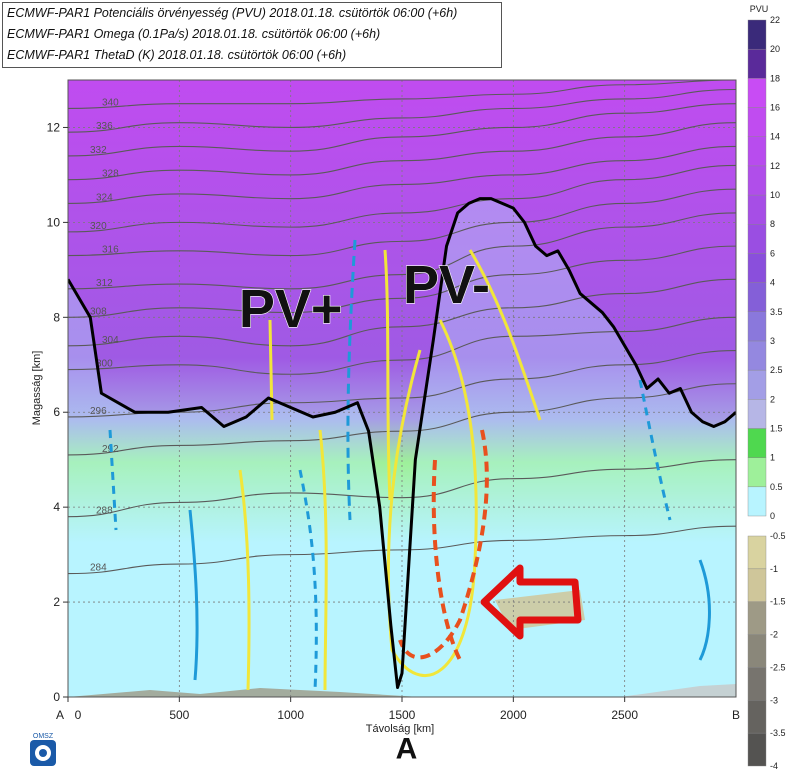 This screenshot has height=776, width=800. Describe the element at coordinates (98, 150) in the screenshot. I see `theta-contour-label: 332` at that location.